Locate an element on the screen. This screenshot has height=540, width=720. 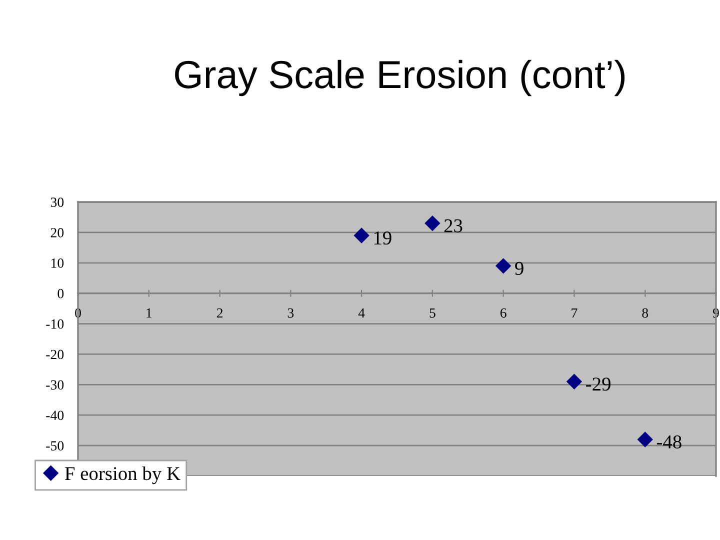
chart-title: Gray Scale Erosion (cont’) is located at coordinates (400, 78).